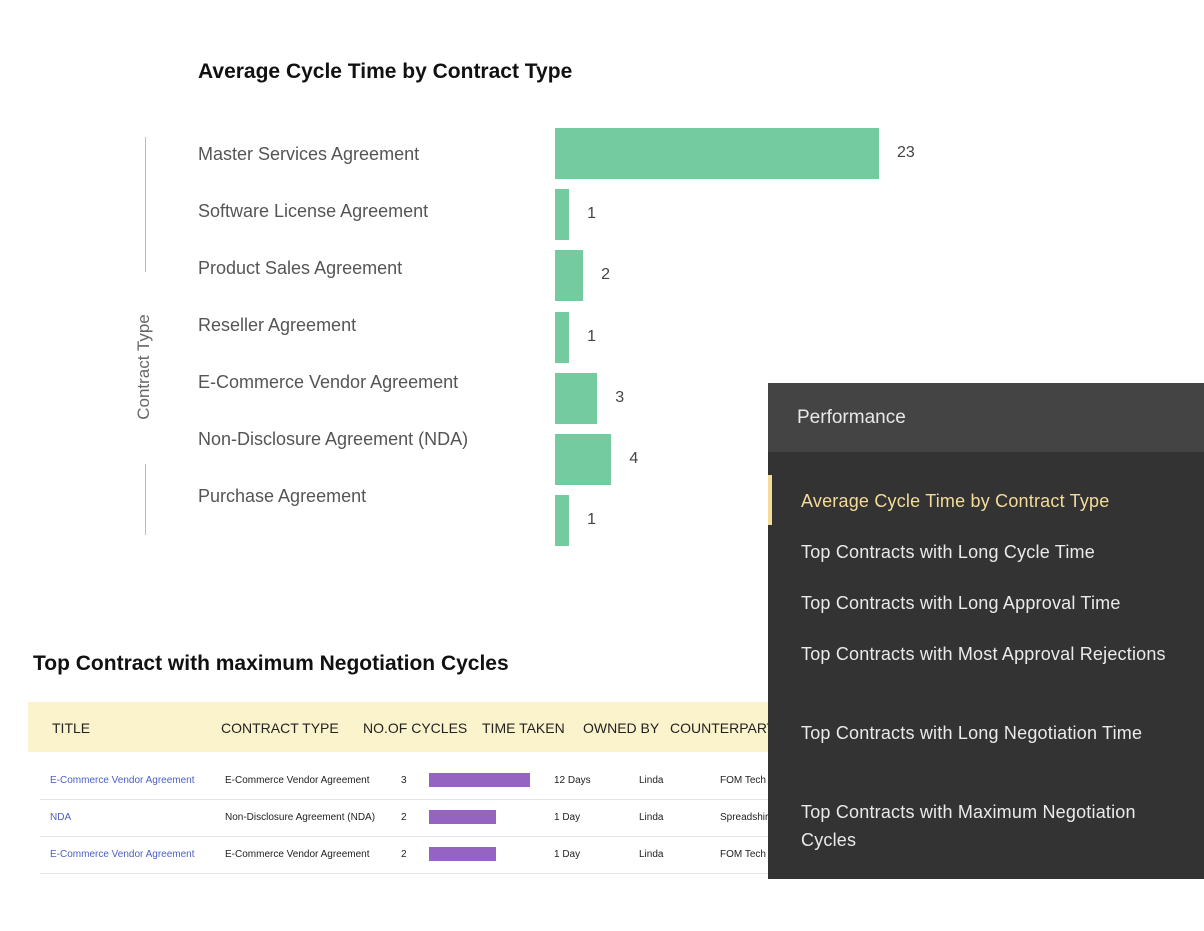  What do you see at coordinates (961, 603) in the screenshot?
I see `panel-menu-item: Top Contracts with Long Approval Time` at bounding box center [961, 603].